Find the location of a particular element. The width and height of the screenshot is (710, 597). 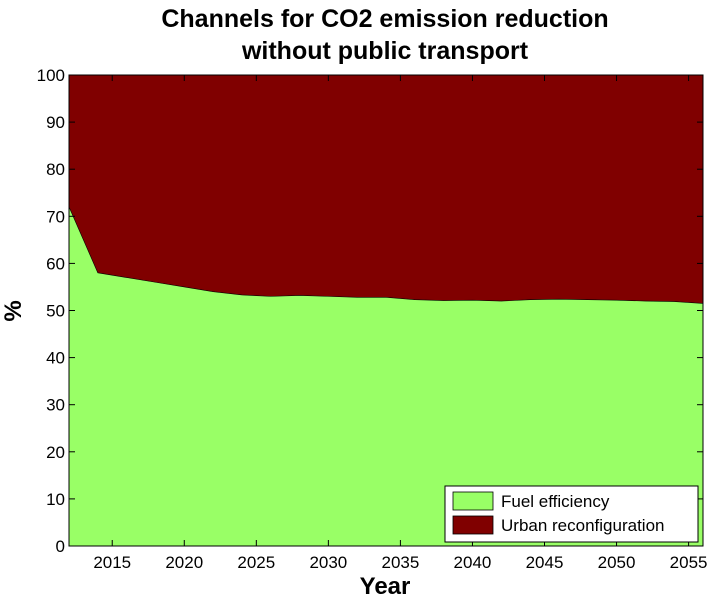

x-axis-label: Year is located at coordinates (385, 585).